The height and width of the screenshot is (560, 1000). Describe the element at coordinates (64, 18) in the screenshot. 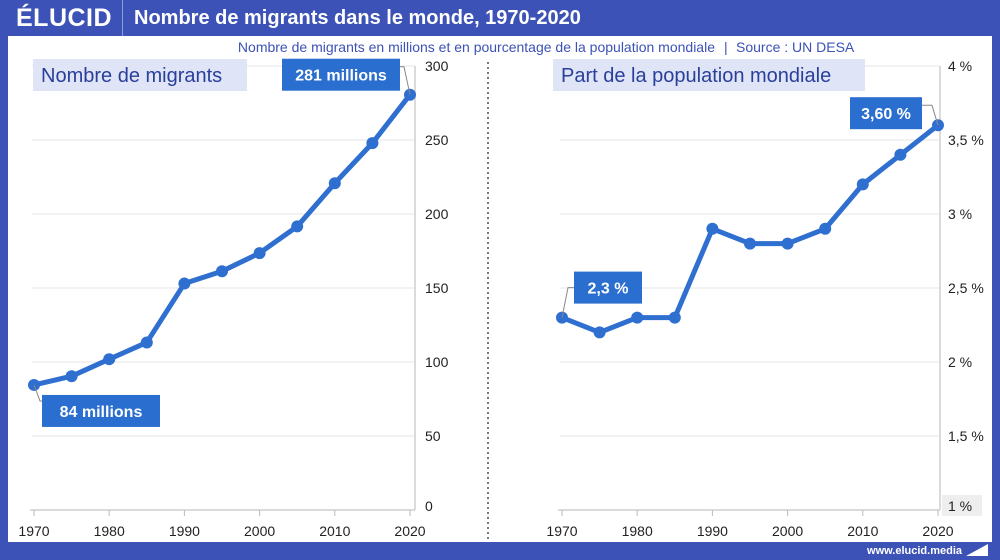

I see `logo: ÉLUCID` at that location.